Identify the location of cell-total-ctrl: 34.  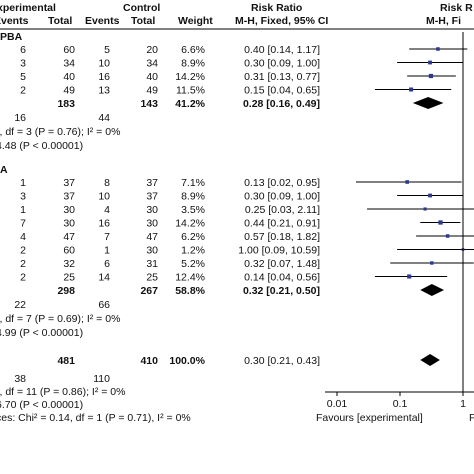
(152, 64).